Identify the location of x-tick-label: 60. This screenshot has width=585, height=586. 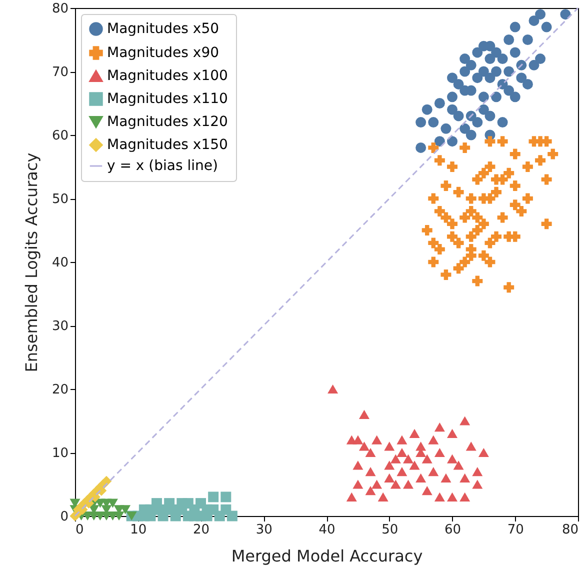
(453, 530).